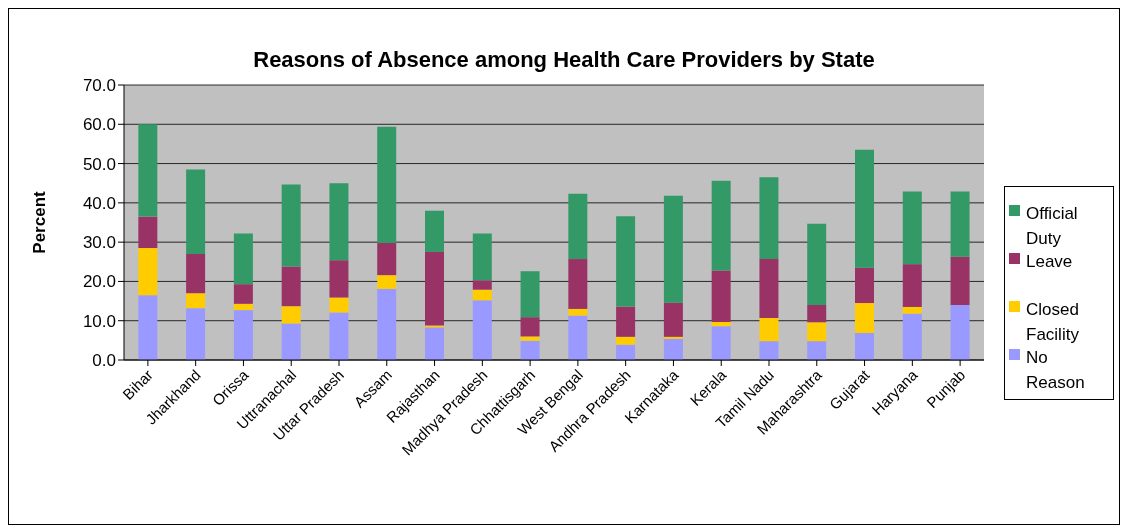 This screenshot has width=1124, height=529. Describe the element at coordinates (1049, 262) in the screenshot. I see `legend-label: Leave` at that location.